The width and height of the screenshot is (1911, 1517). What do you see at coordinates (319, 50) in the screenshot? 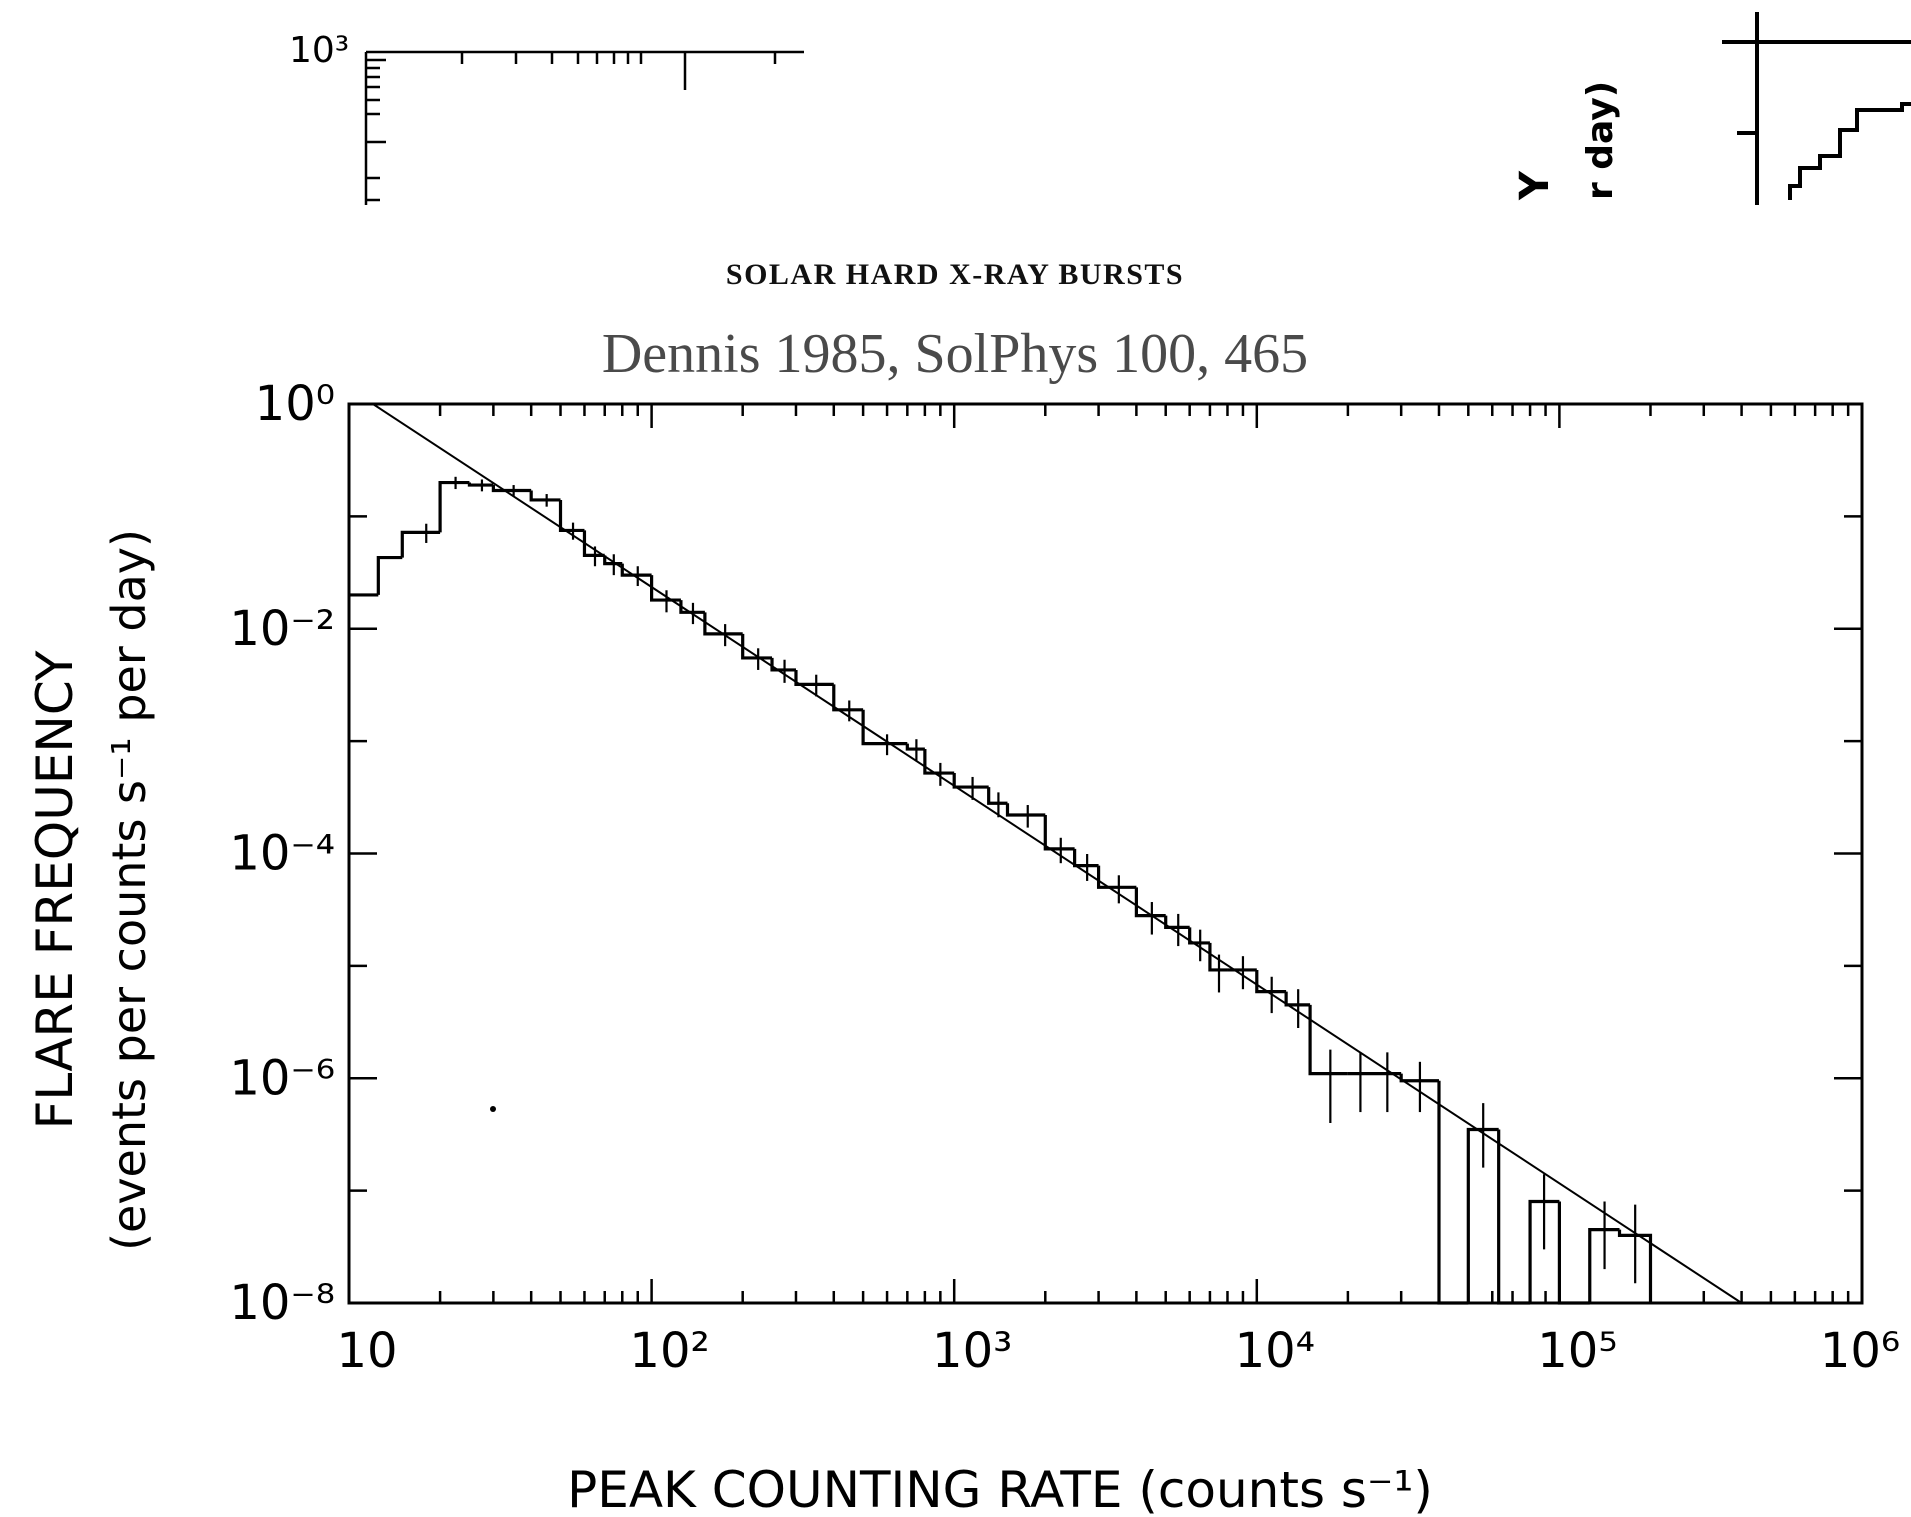
I see `fragment-tick-label: 10³` at bounding box center [319, 50].